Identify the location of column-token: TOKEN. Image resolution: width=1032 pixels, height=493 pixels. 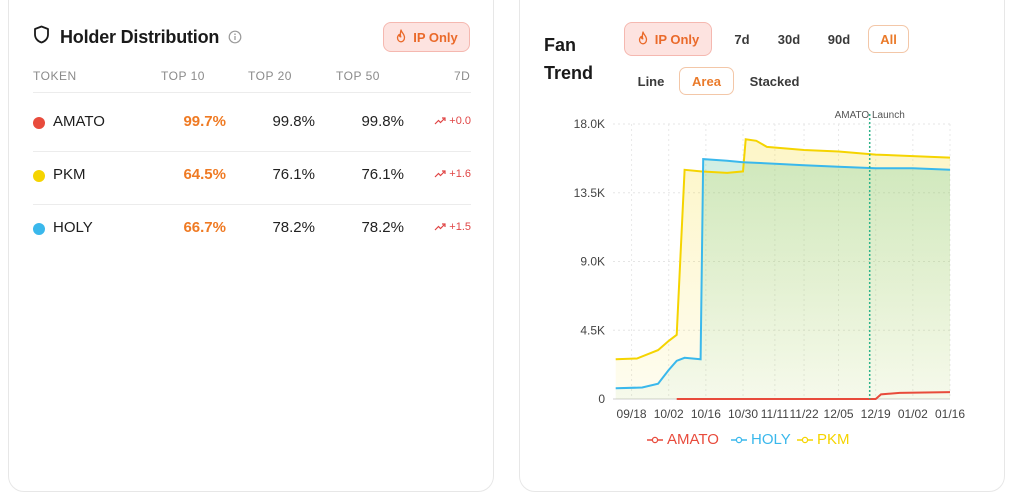
(55, 76).